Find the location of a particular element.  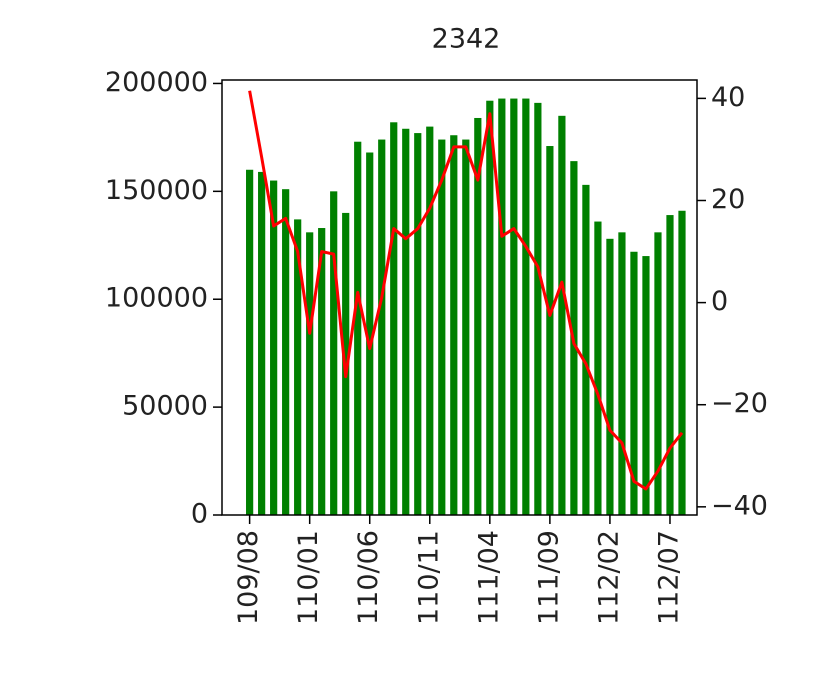

x-tick-label: 110/06 is located at coordinates (368, 577).